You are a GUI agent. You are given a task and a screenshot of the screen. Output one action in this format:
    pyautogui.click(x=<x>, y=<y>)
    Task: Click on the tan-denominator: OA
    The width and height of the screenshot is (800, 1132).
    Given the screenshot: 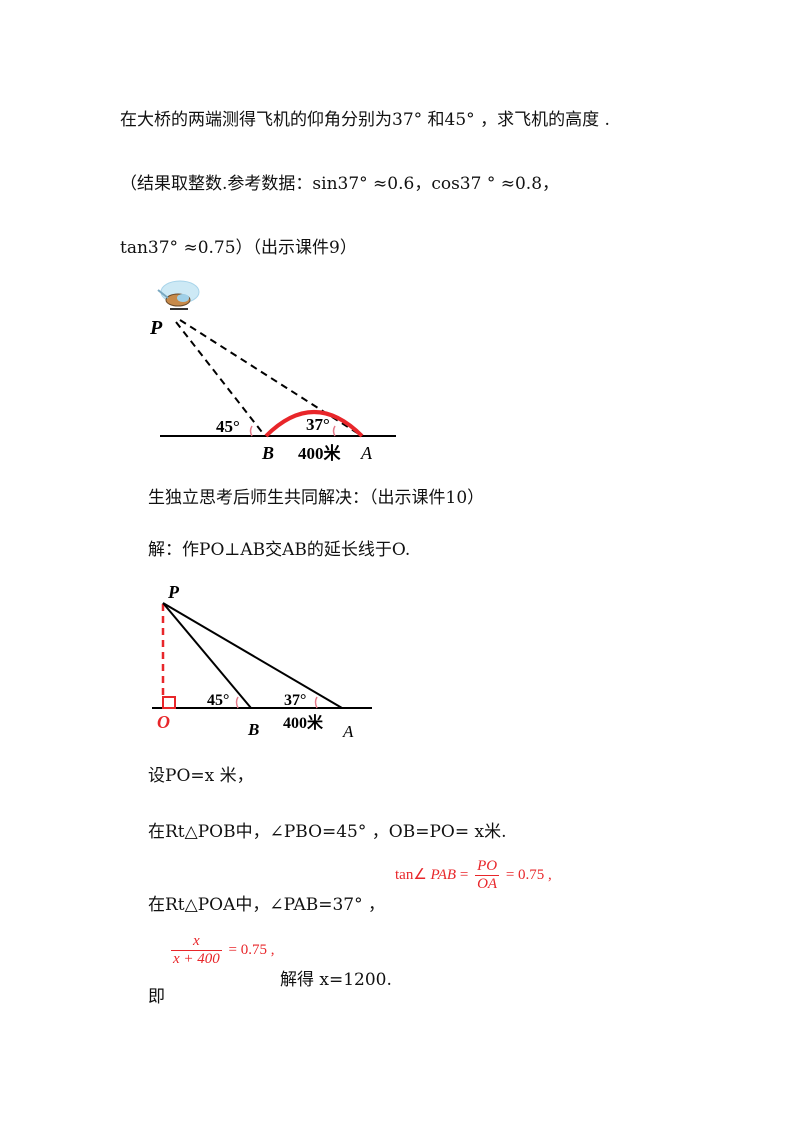 What is the action you would take?
    pyautogui.click(x=487, y=883)
    